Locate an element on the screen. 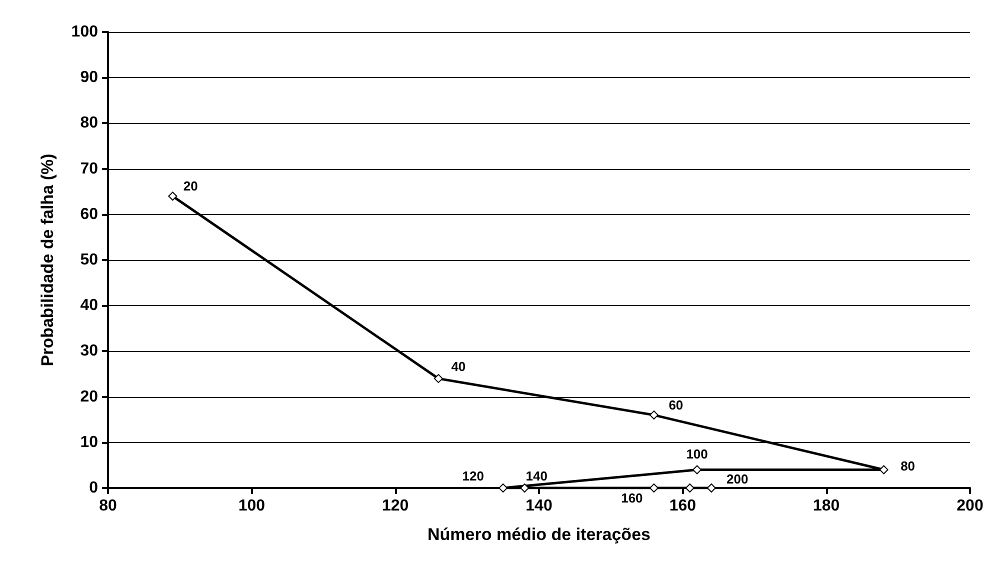 The image size is (988, 575). x-axis-title: Número médio de iterações is located at coordinates (539, 534).